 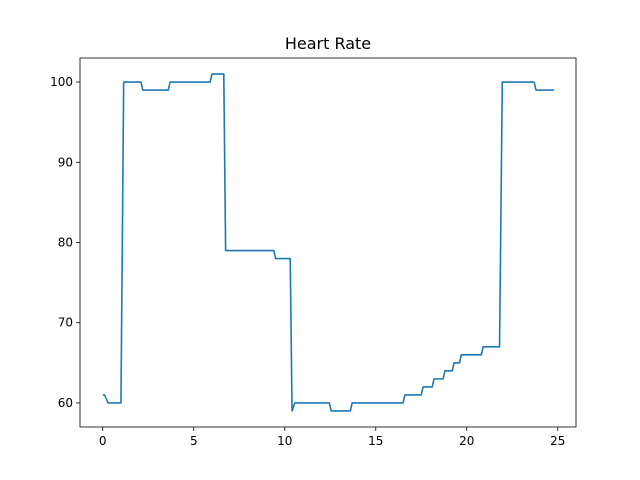 I want to click on x-tick-label: 25, so click(x=557, y=441).